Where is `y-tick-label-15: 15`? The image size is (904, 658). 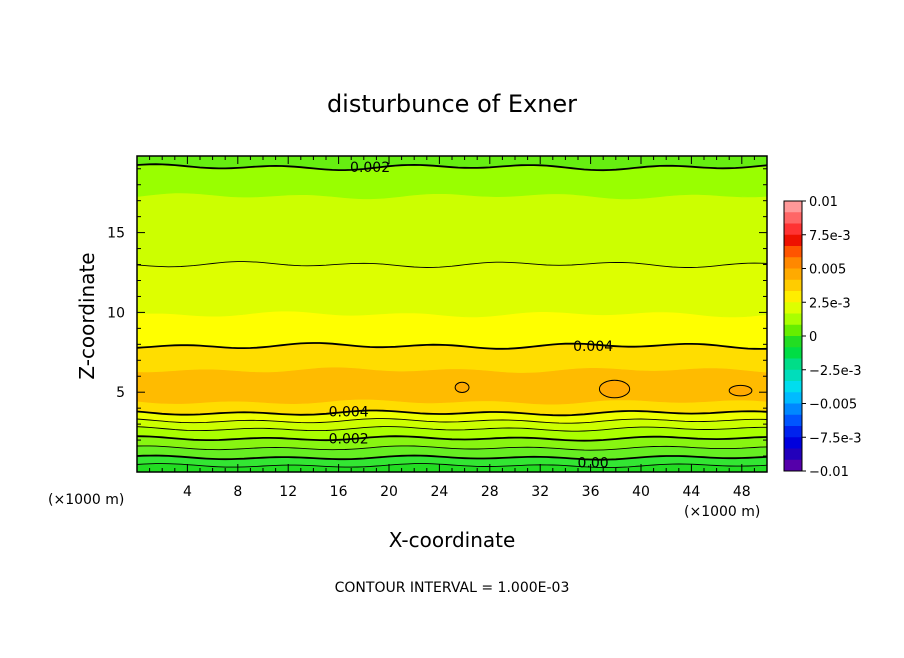 y-tick-label-15: 15 is located at coordinates (116, 234).